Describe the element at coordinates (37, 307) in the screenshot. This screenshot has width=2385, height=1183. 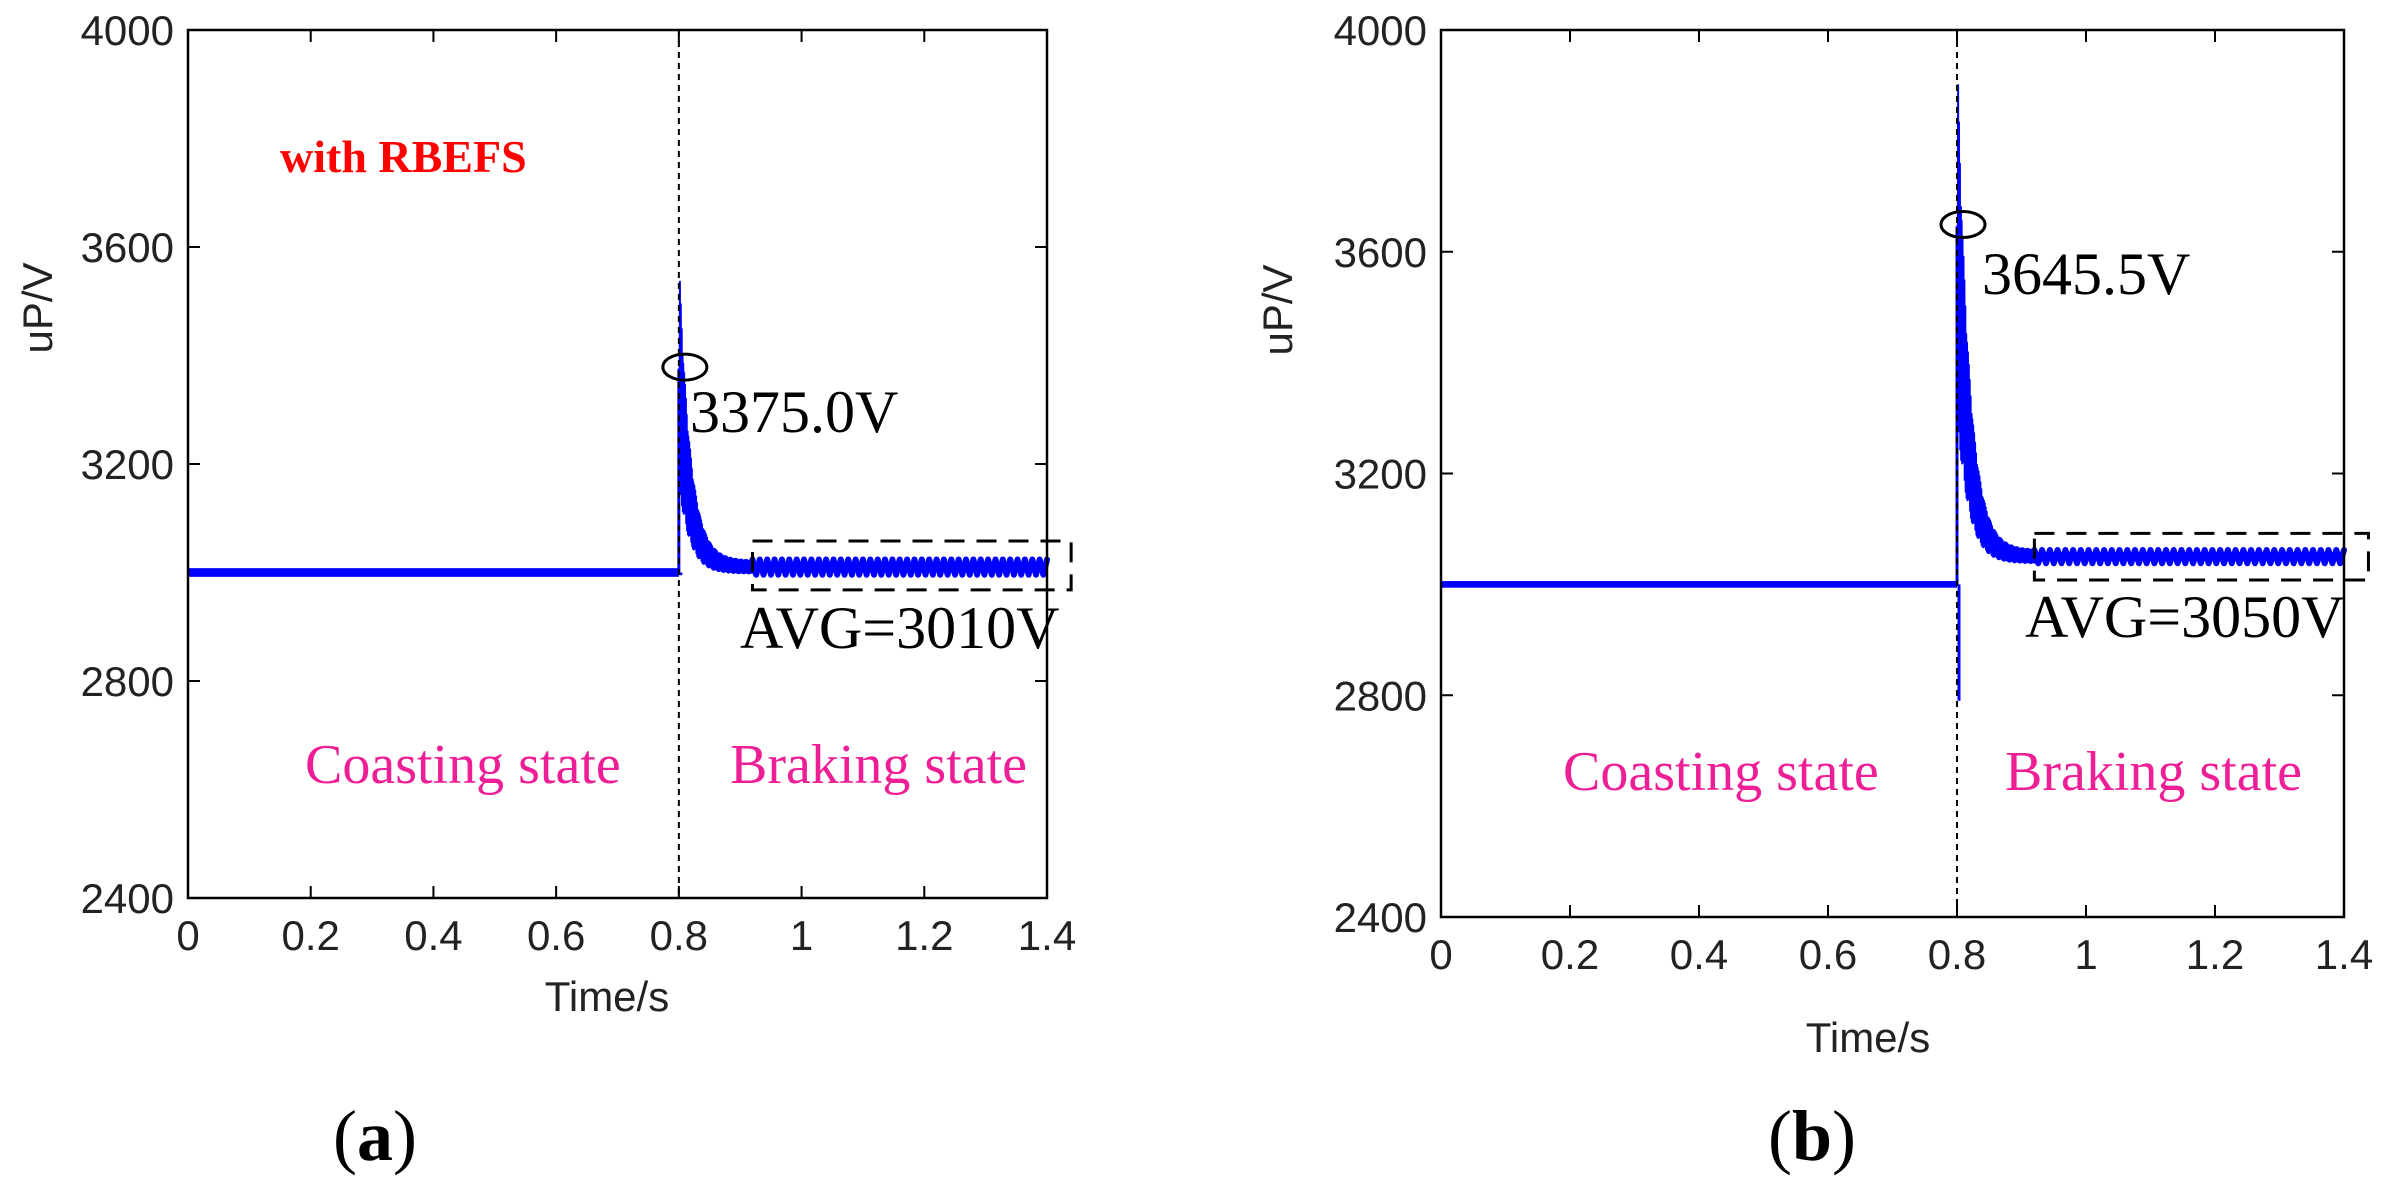
I see `panel-a-y-axis-title: uP/V` at that location.